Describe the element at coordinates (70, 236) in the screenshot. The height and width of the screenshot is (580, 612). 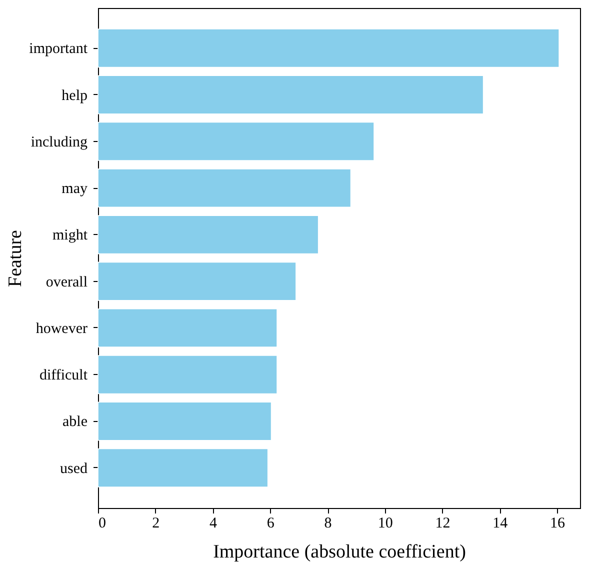
I see `y-tick-label: might` at that location.